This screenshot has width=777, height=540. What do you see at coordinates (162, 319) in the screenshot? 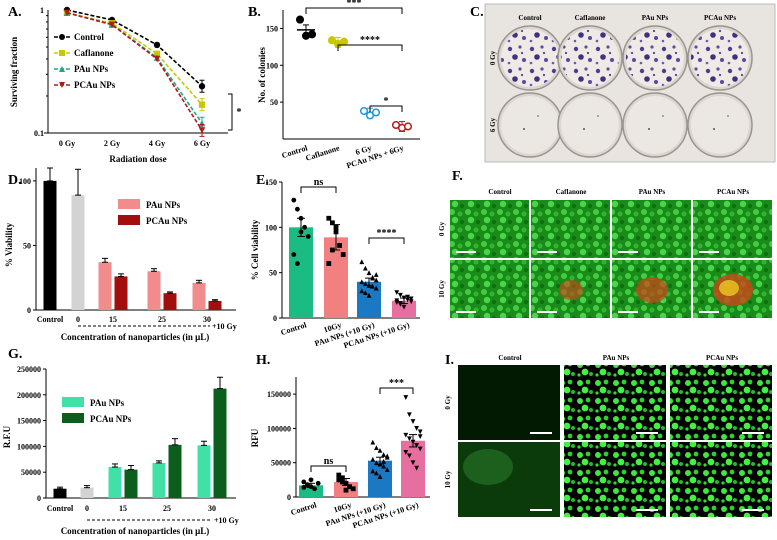
I see `panel-d-xtick-1: 25` at bounding box center [162, 319].